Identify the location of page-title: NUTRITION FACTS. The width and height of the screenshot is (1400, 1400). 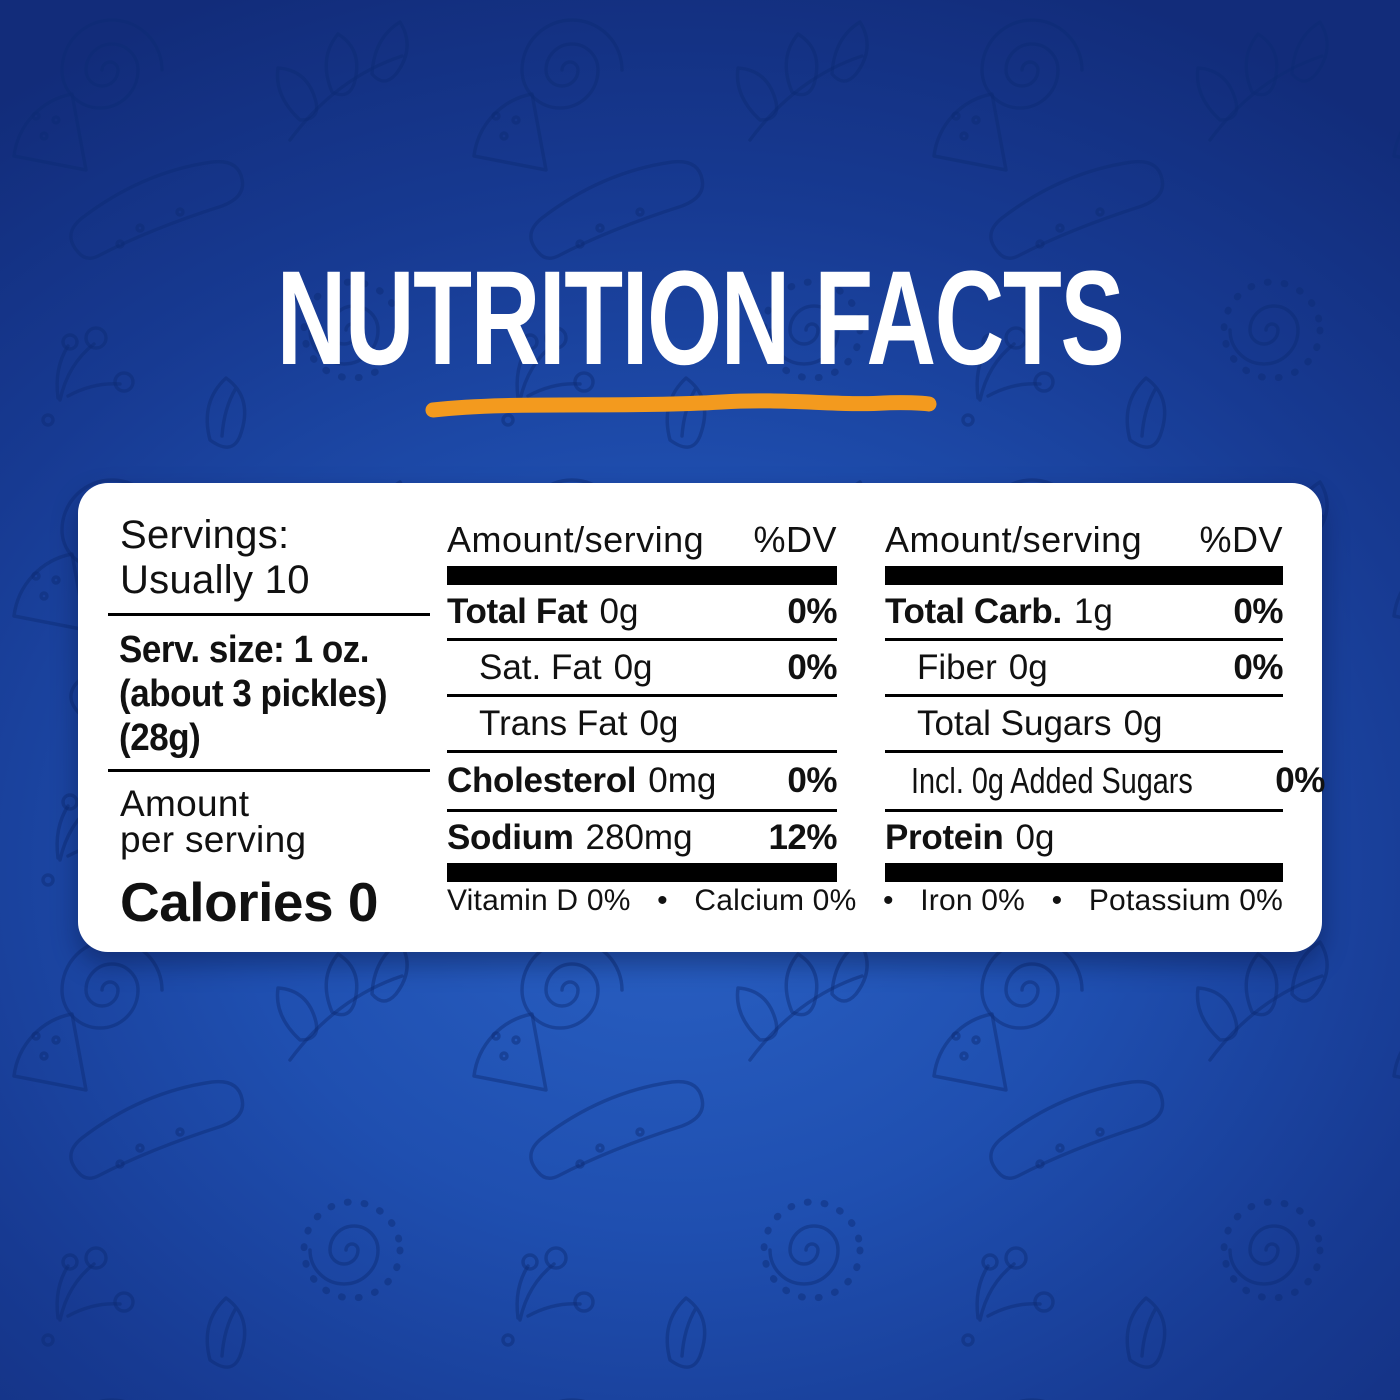
(700, 319).